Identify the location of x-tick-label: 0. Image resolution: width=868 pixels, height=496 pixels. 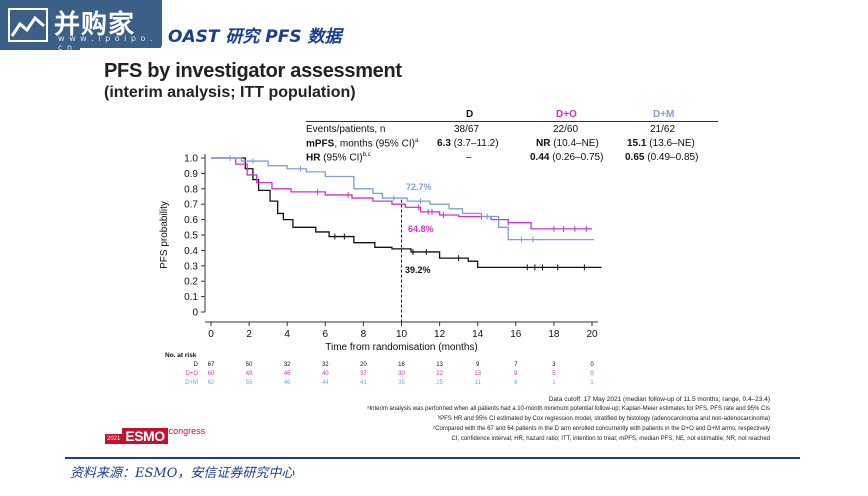
(211, 334).